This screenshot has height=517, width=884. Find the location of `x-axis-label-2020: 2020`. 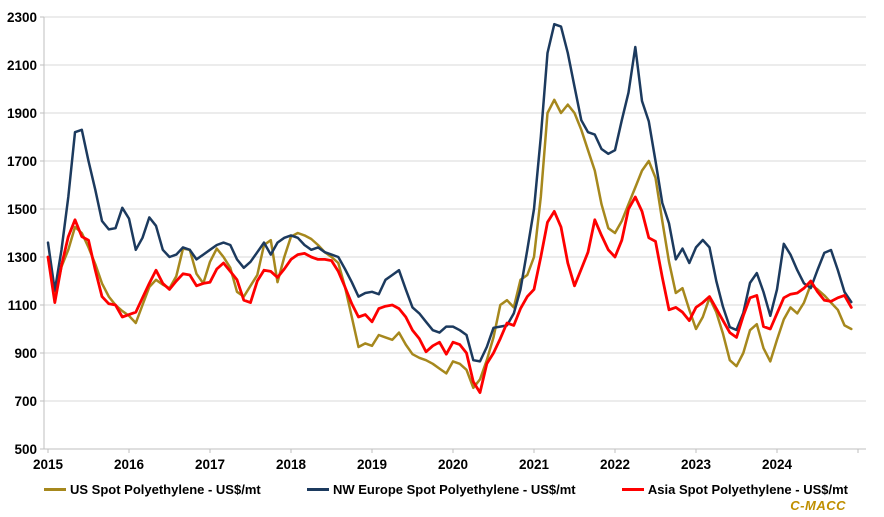

x-axis-label-2020: 2020 is located at coordinates (453, 464).